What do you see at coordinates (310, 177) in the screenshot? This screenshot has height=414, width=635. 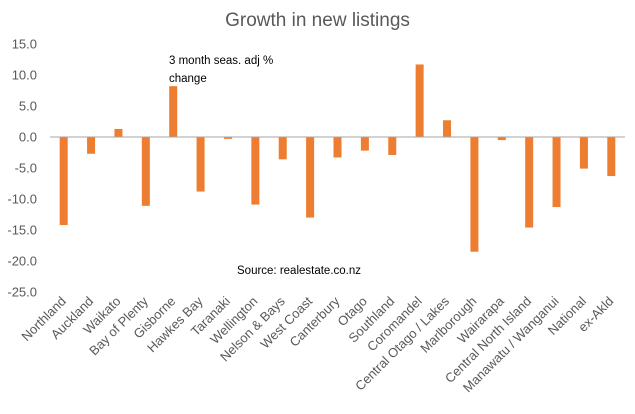 I see `bar-west-coast` at bounding box center [310, 177].